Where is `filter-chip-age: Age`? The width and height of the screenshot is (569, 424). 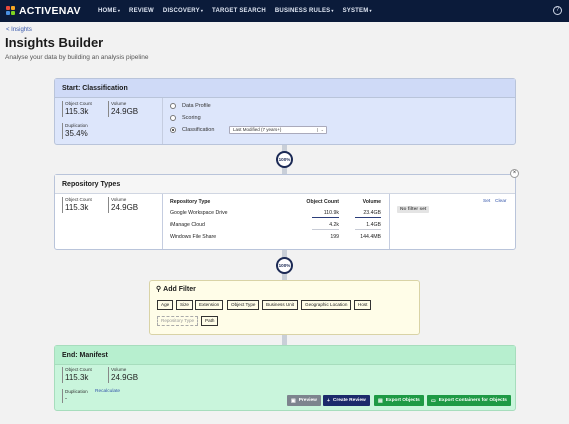
filter-chip-age: Age is located at coordinates (165, 305).